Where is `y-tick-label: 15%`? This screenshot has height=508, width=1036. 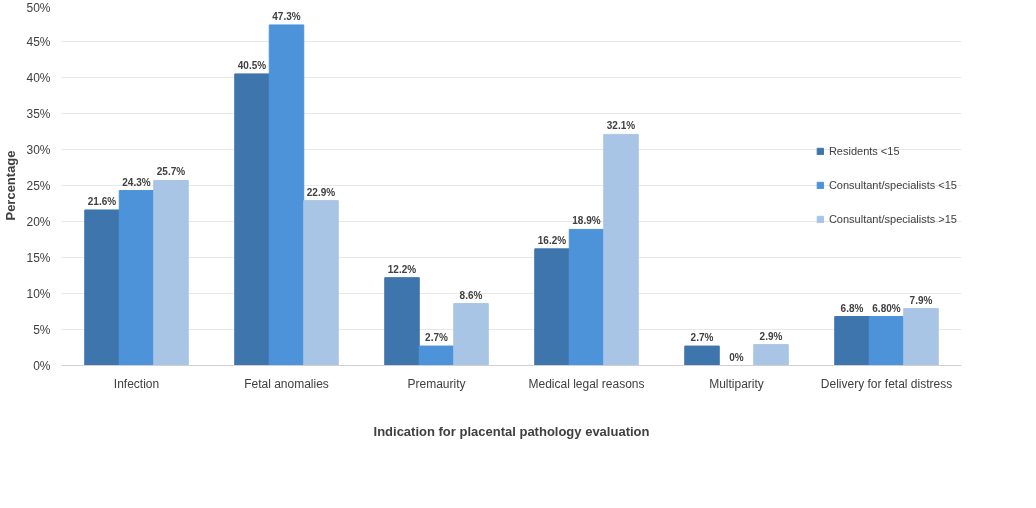 y-tick-label: 15% is located at coordinates (38, 257).